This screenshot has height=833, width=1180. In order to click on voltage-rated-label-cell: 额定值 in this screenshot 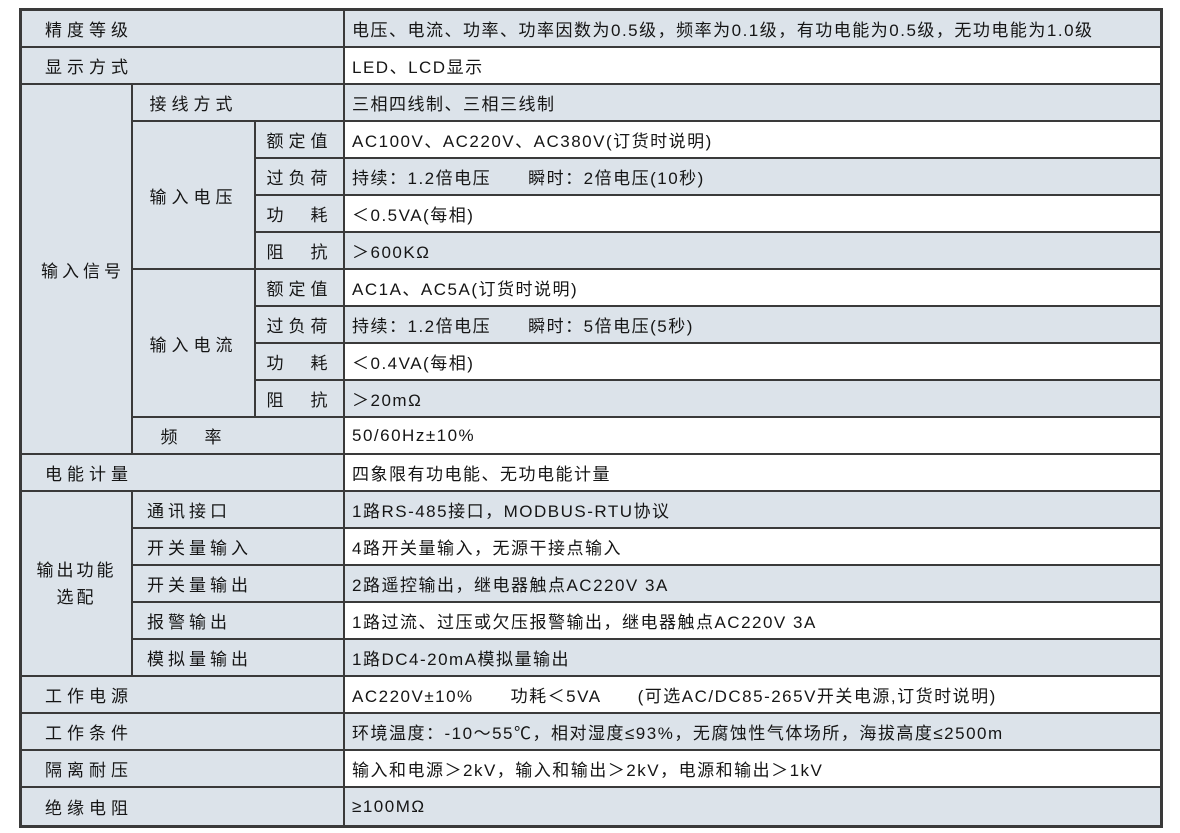, I will do `click(300, 140)`.